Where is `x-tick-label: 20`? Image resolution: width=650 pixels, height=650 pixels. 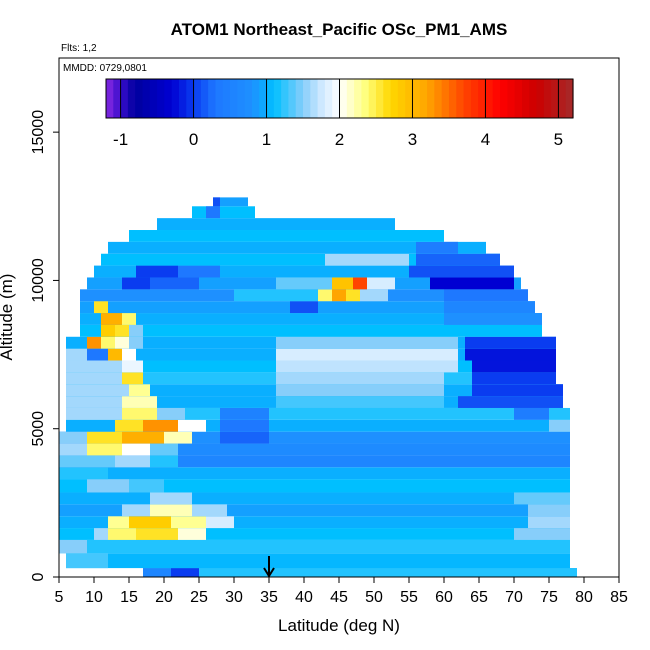 x-tick-label: 20 is located at coordinates (164, 597).